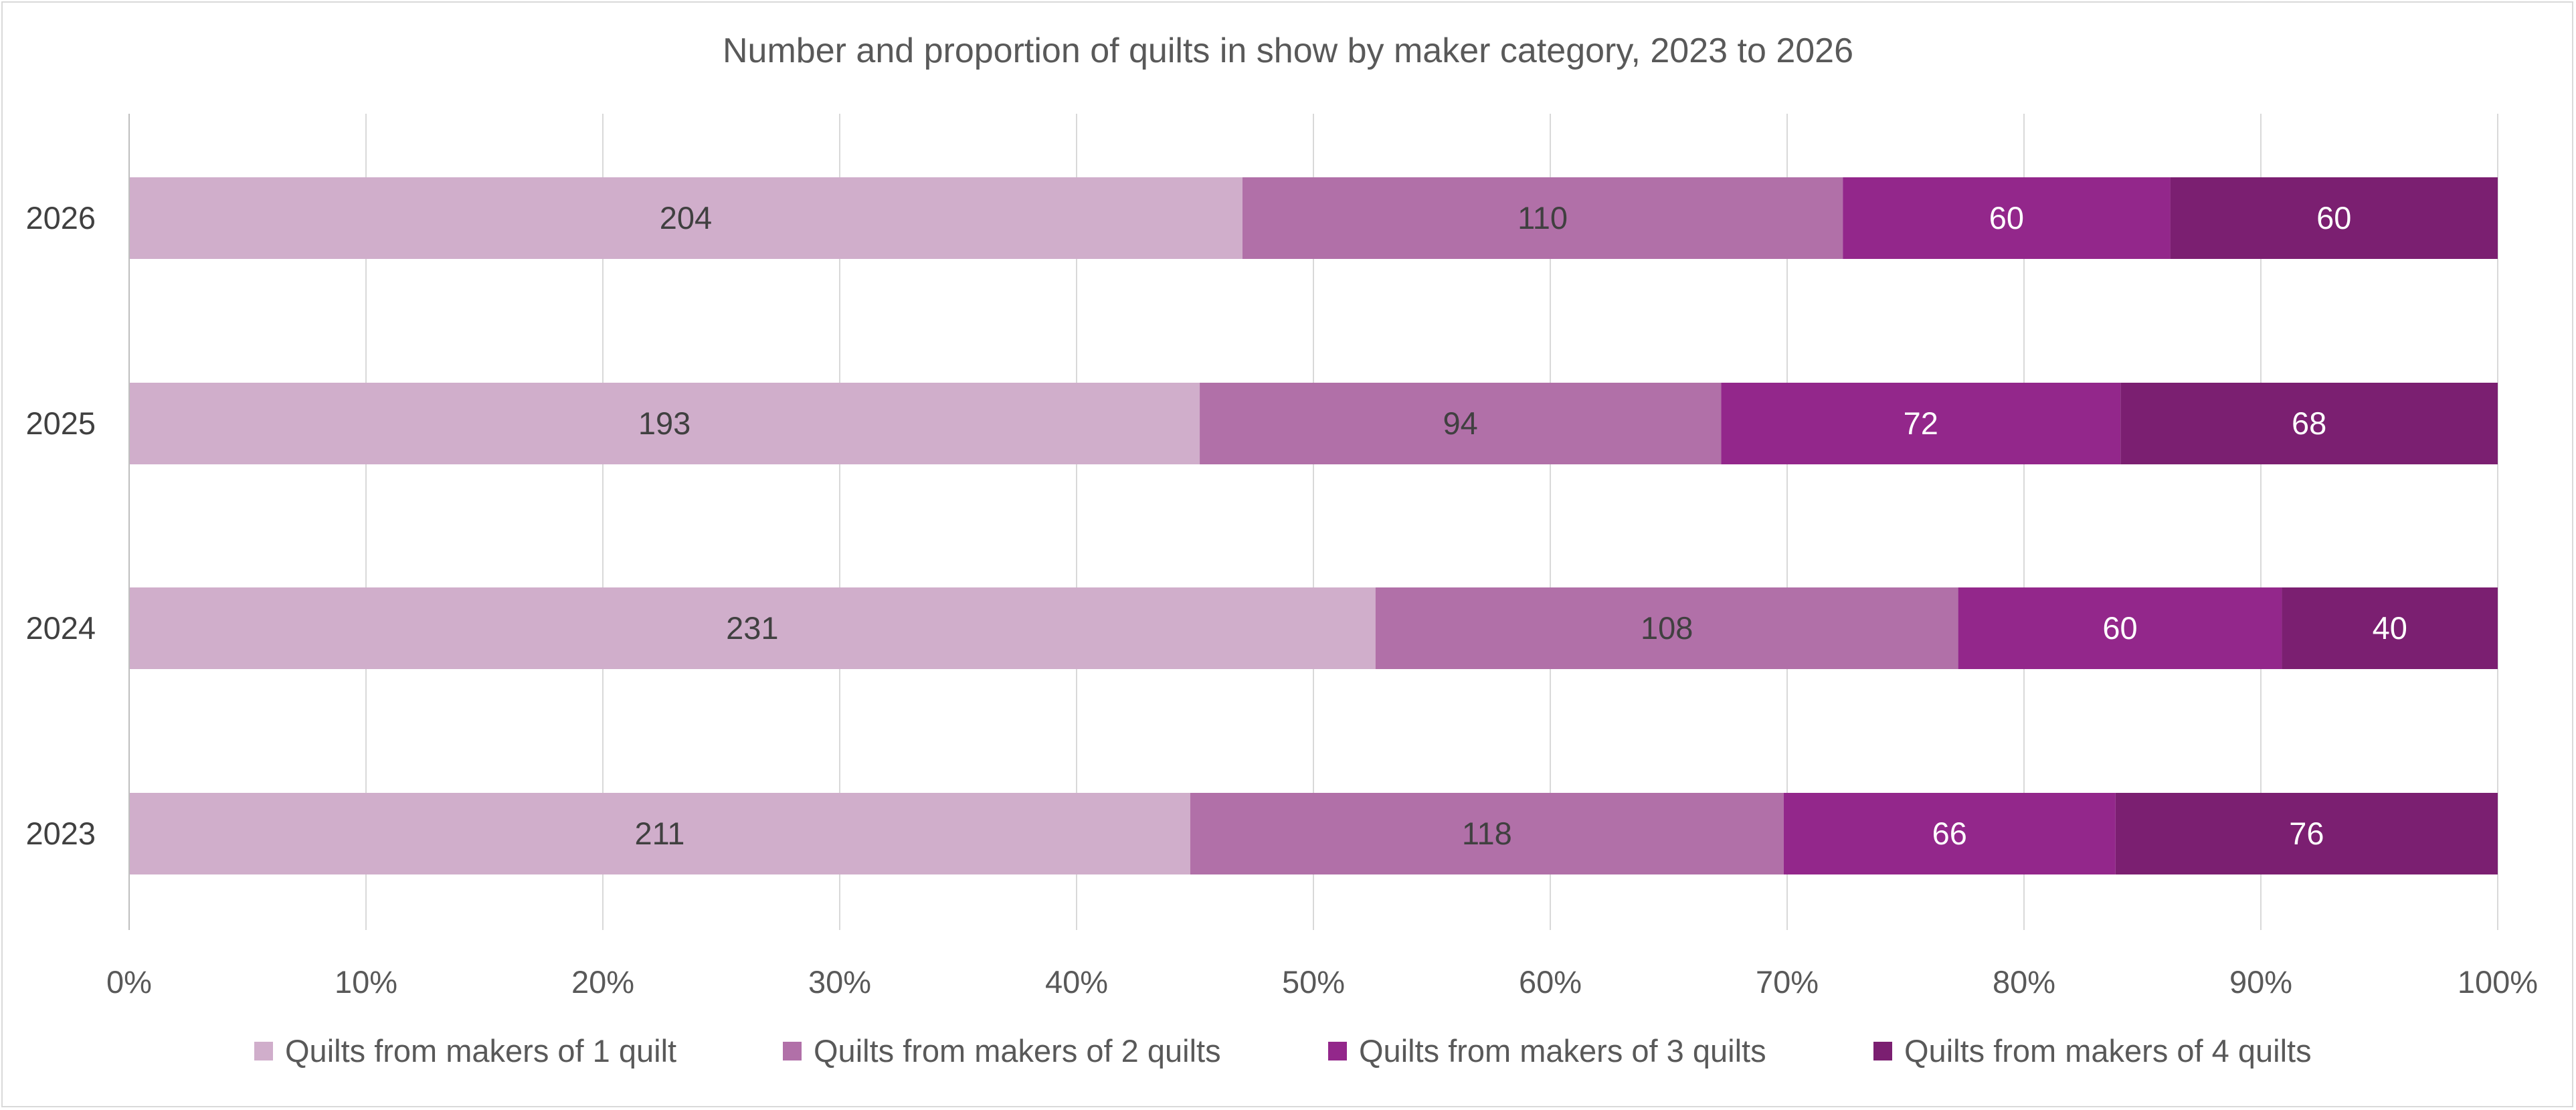  I want to click on x-tick-label: 0%, so click(129, 982).